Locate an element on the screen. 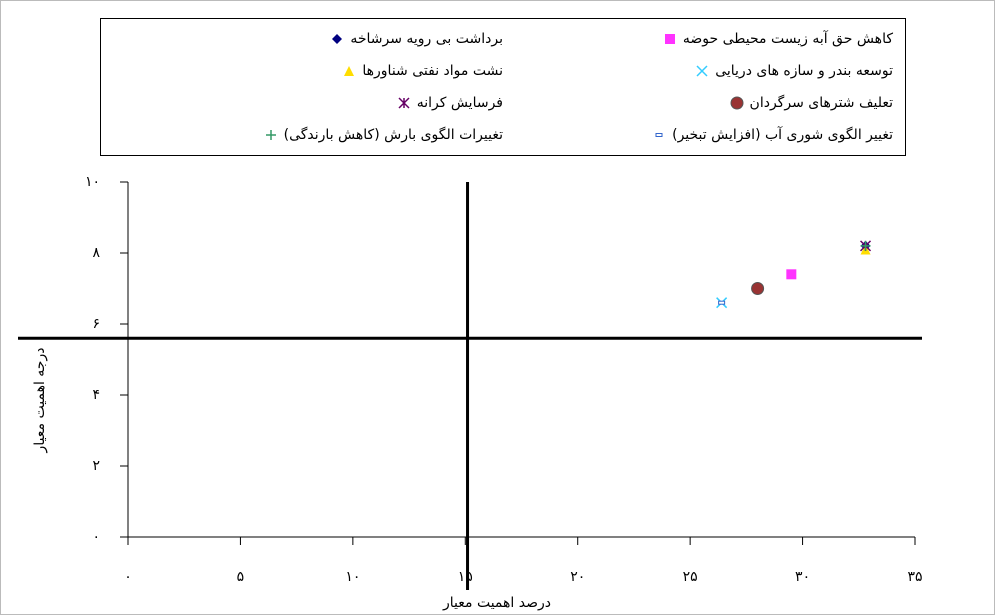  legend-label: کاهش حق آبه زیست محیطی حوضه is located at coordinates (787, 39).